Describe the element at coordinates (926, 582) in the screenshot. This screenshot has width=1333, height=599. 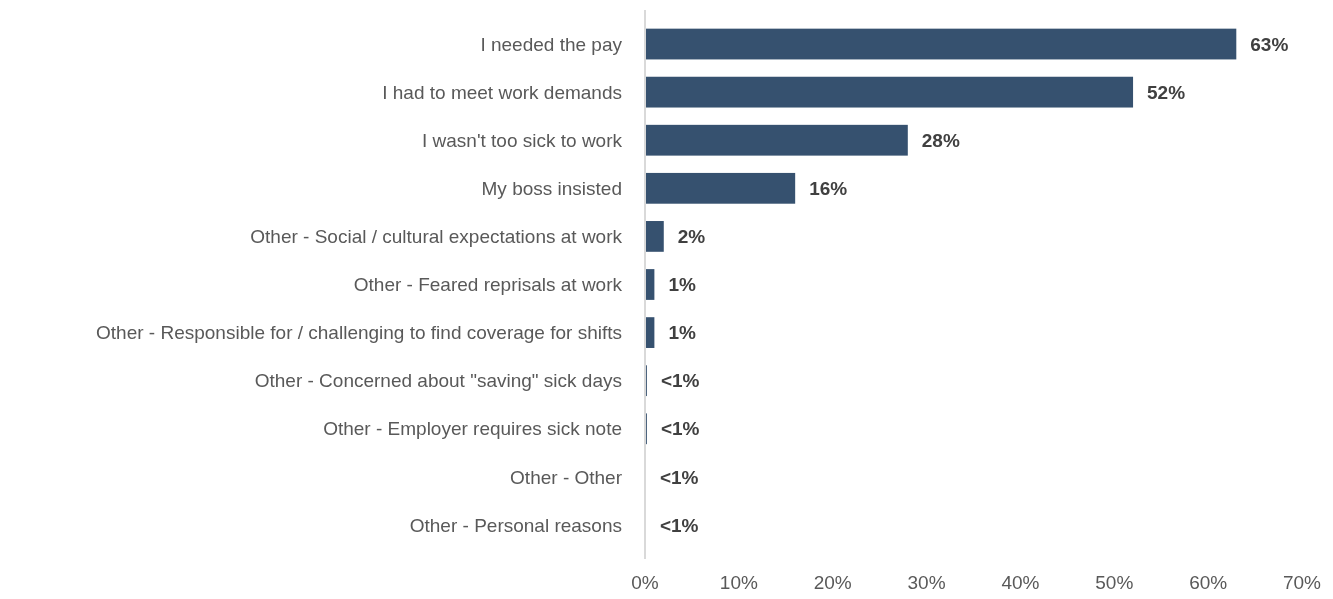
I see `x-tick-label: 30%` at that location.